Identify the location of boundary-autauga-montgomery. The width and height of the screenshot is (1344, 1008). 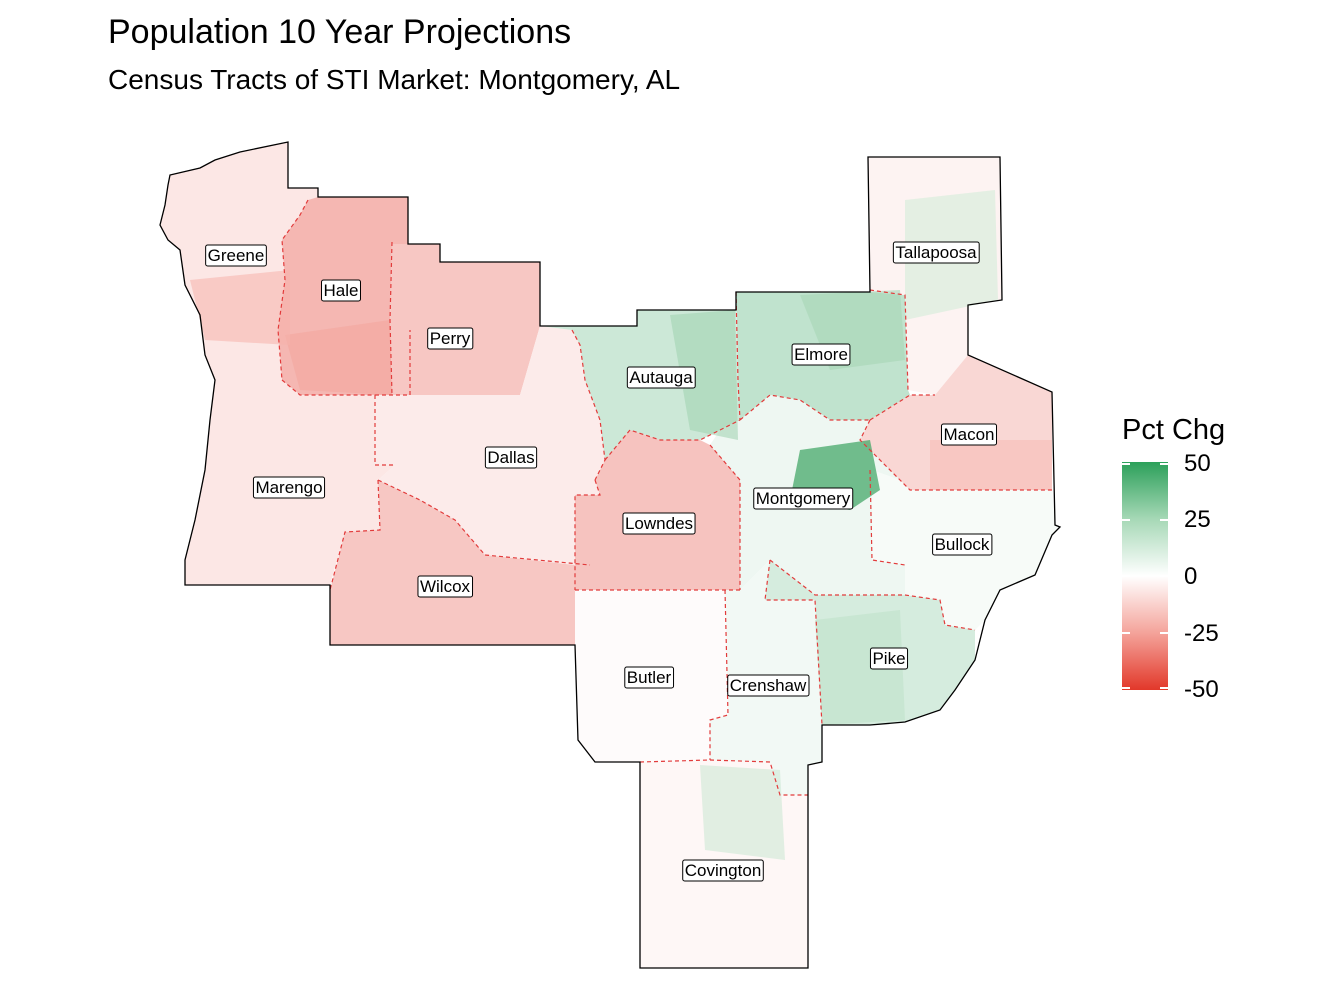
(672, 440).